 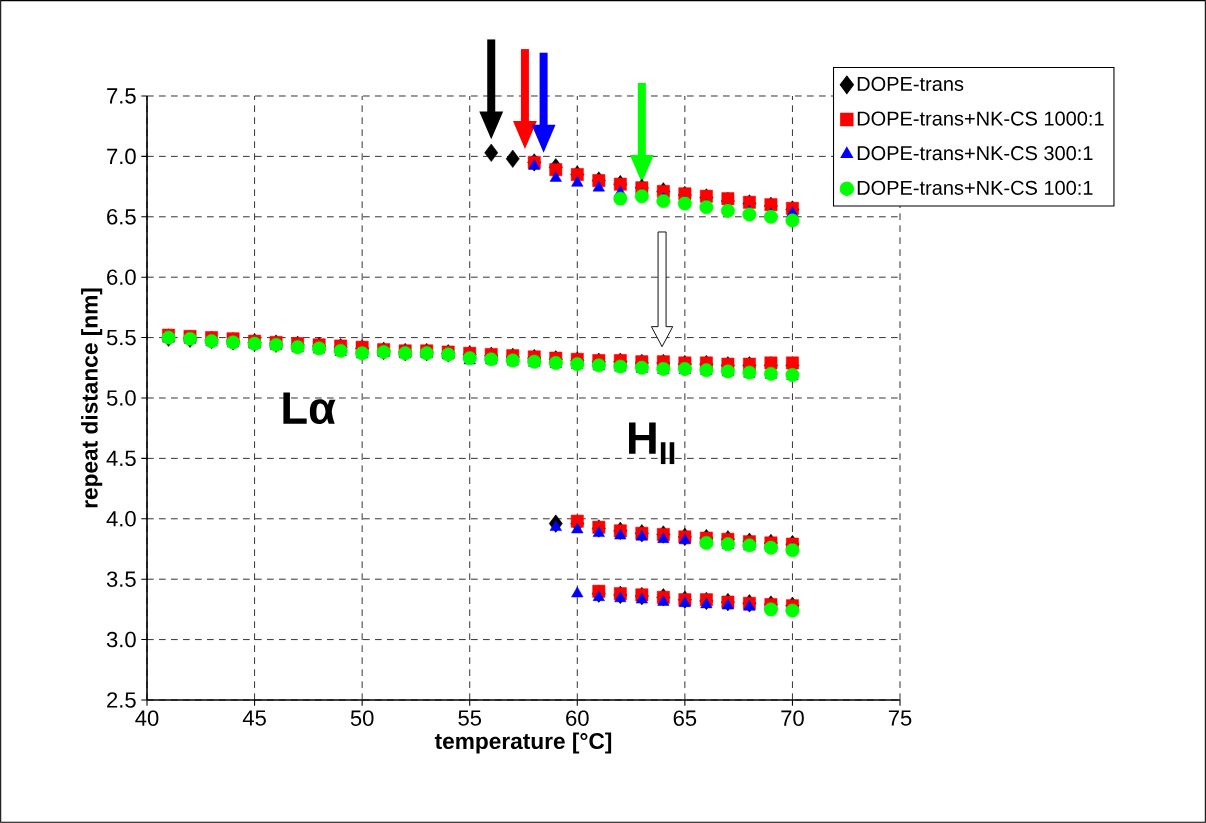 What do you see at coordinates (121, 156) in the screenshot?
I see `y-tick-label: 7.0` at bounding box center [121, 156].